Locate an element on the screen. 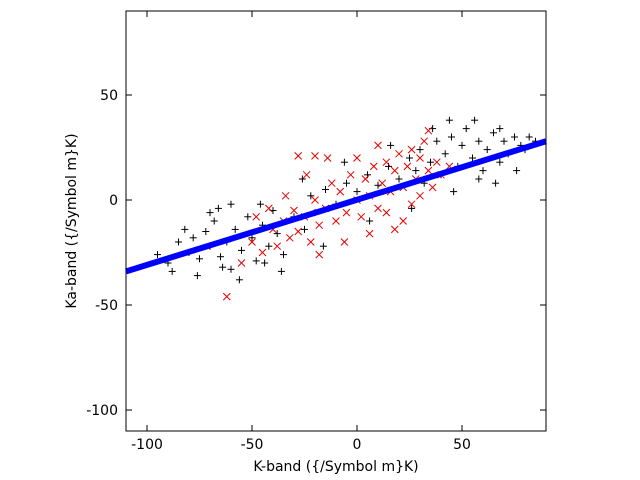  y-tick-label: 50 is located at coordinates (109, 96).